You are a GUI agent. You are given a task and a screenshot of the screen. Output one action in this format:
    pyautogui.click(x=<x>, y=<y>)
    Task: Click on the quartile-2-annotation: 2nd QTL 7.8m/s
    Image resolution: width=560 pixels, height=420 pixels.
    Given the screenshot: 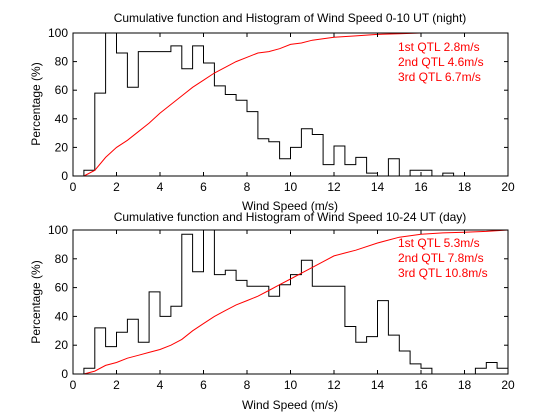 What is the action you would take?
    pyautogui.click(x=441, y=258)
    